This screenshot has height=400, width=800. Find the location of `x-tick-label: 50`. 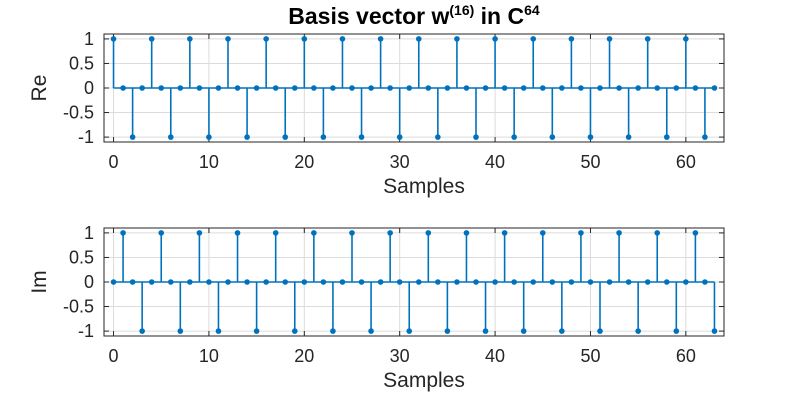

x-tick-label: 50 is located at coordinates (590, 356).